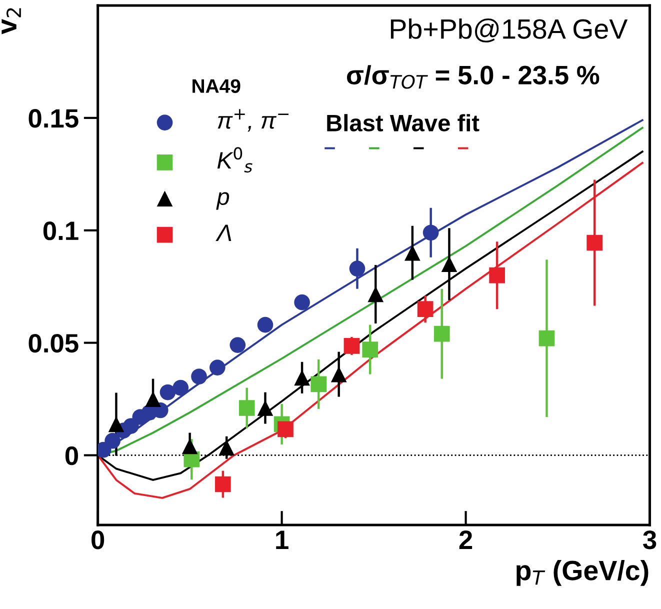 The height and width of the screenshot is (609, 661). I want to click on x-tick-label: 0, so click(98, 540).